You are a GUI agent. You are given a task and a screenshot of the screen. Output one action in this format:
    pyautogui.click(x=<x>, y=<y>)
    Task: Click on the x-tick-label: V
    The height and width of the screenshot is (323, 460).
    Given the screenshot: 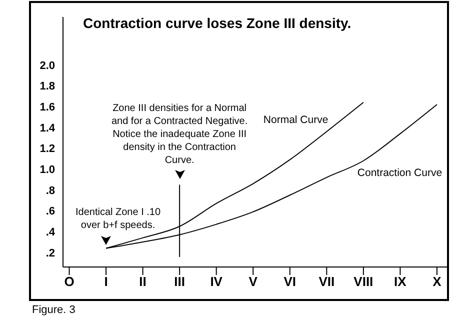 What is the action you would take?
    pyautogui.click(x=253, y=282)
    